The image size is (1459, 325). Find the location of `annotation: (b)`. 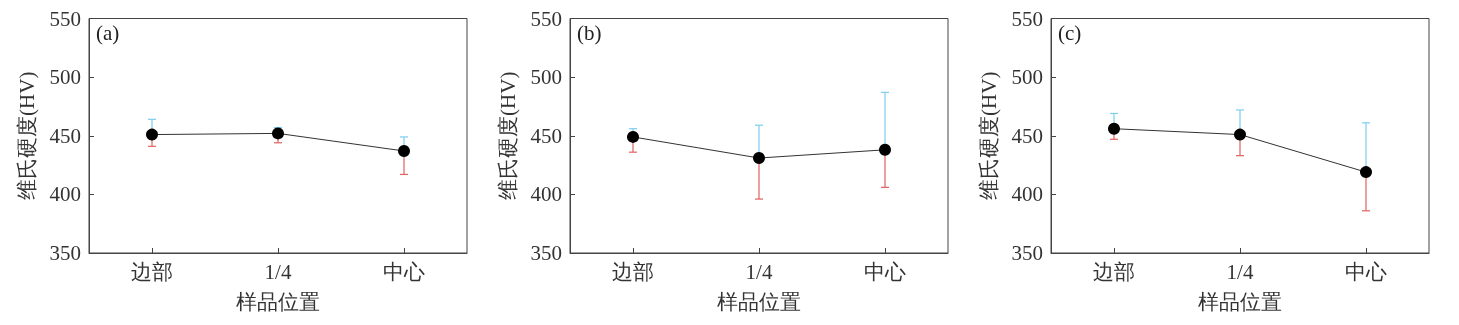

annotation: (b) is located at coordinates (589, 32).